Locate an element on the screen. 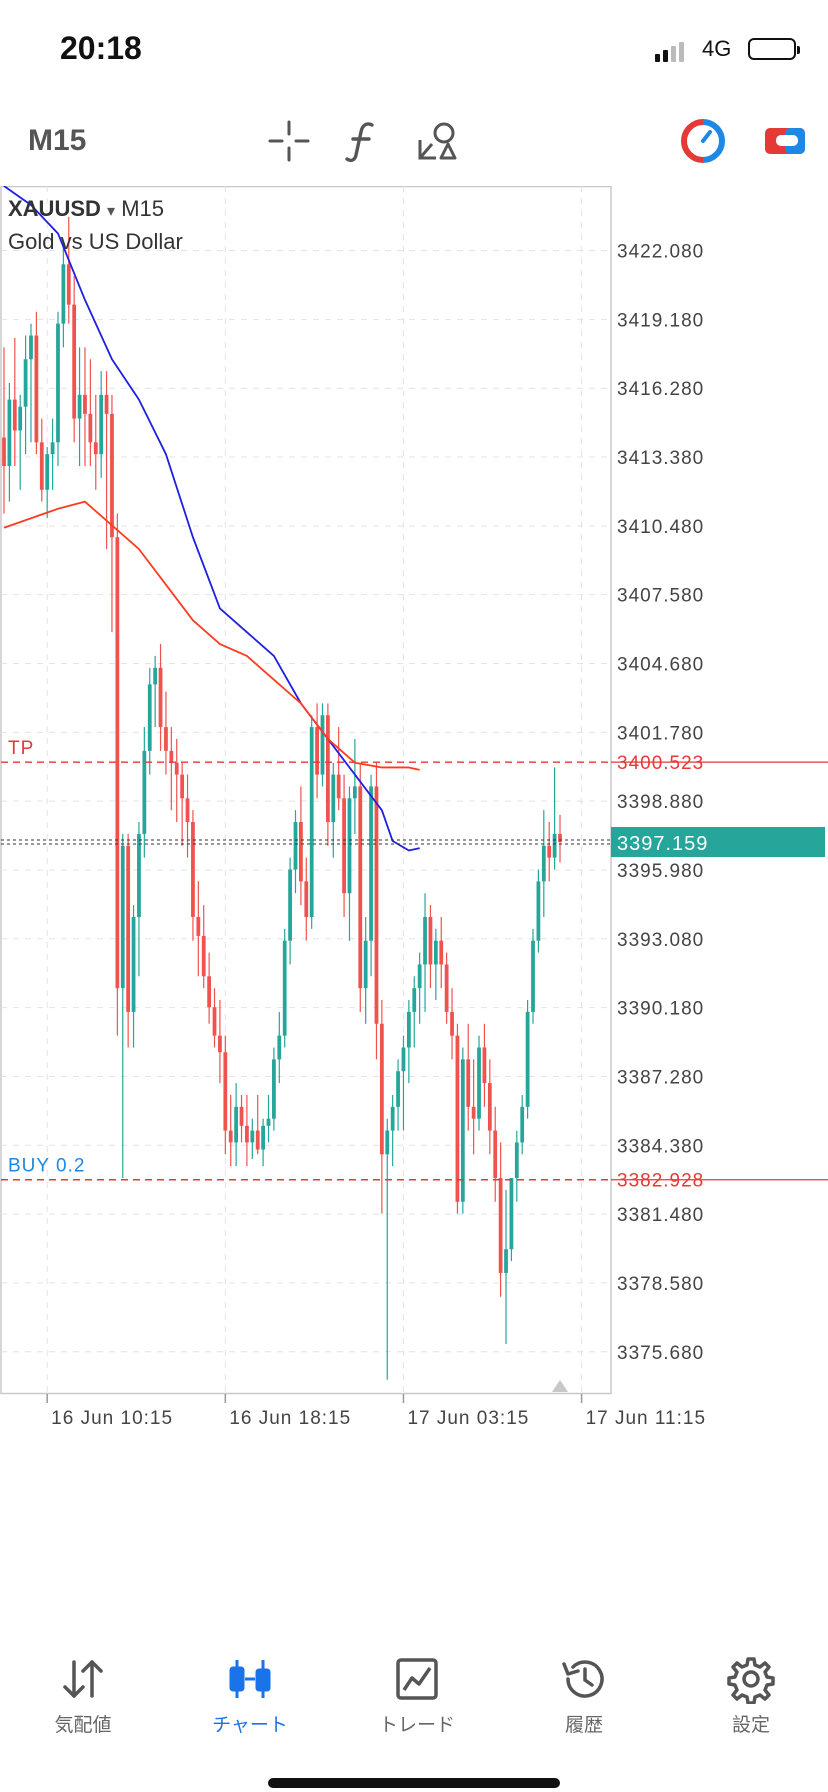 The width and height of the screenshot is (828, 1792). current-price-tag is located at coordinates (718, 841).